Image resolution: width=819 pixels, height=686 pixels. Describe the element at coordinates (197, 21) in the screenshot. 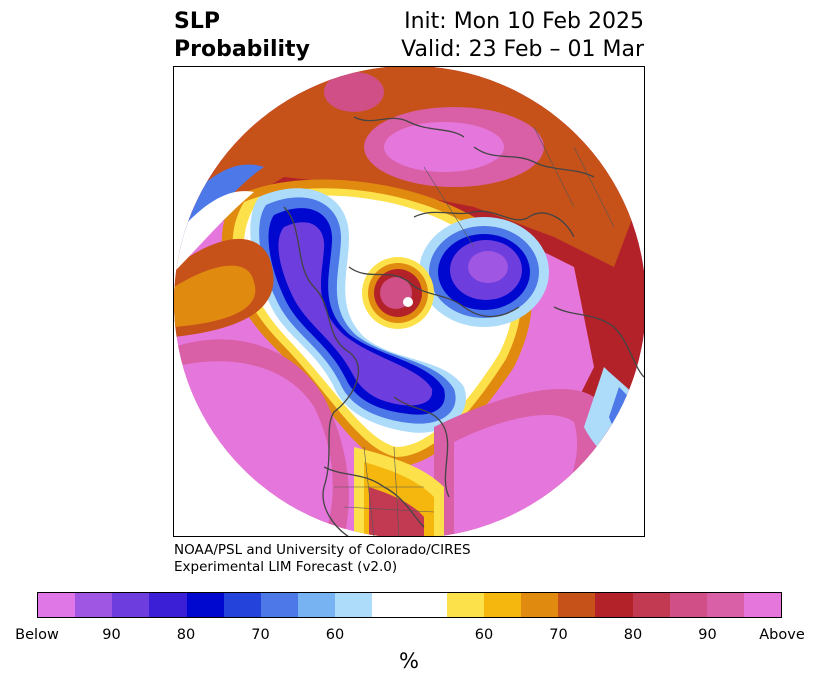

I see `title-line-1: SLP` at that location.